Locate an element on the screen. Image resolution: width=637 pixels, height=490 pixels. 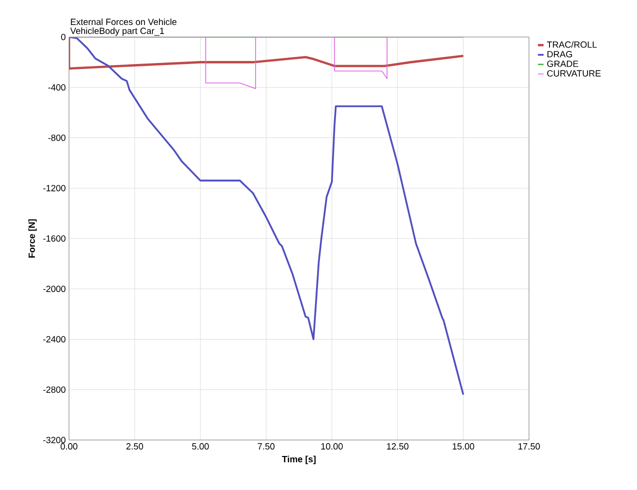
x-tick-label: 17.50 is located at coordinates (529, 446).